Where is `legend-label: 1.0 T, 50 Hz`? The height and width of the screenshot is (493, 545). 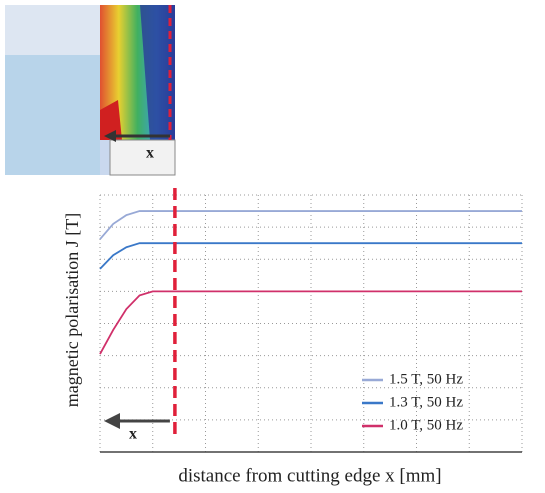 legend-label: 1.0 T, 50 Hz is located at coordinates (426, 425).